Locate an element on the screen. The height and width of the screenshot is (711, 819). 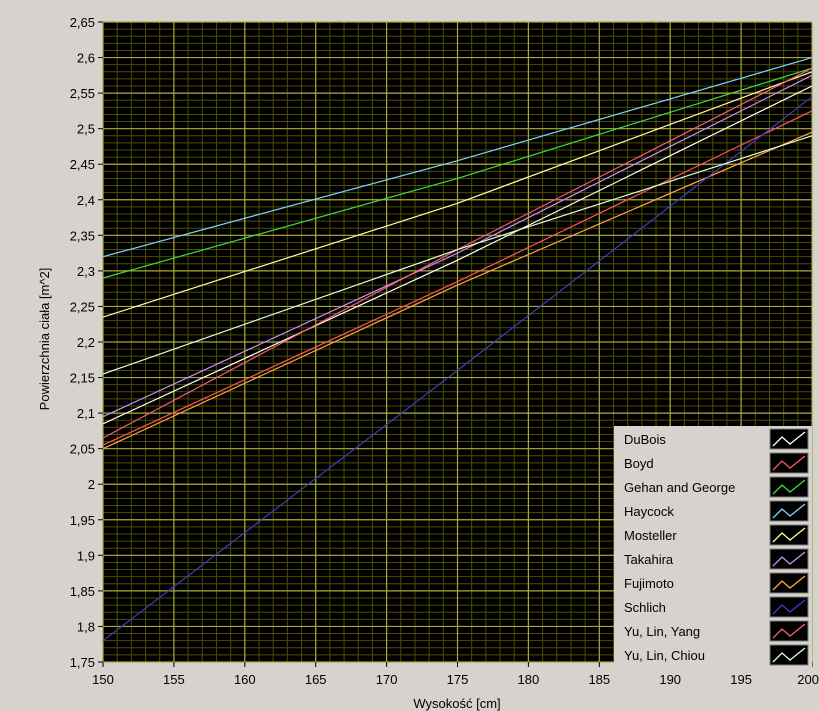
y-tick-label: 2,35 is located at coordinates (82, 235).